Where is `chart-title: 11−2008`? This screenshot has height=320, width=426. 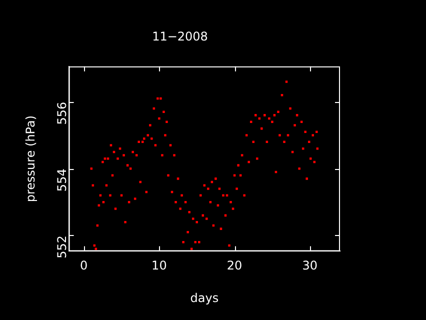 chart-title: 11−2008 is located at coordinates (180, 36).